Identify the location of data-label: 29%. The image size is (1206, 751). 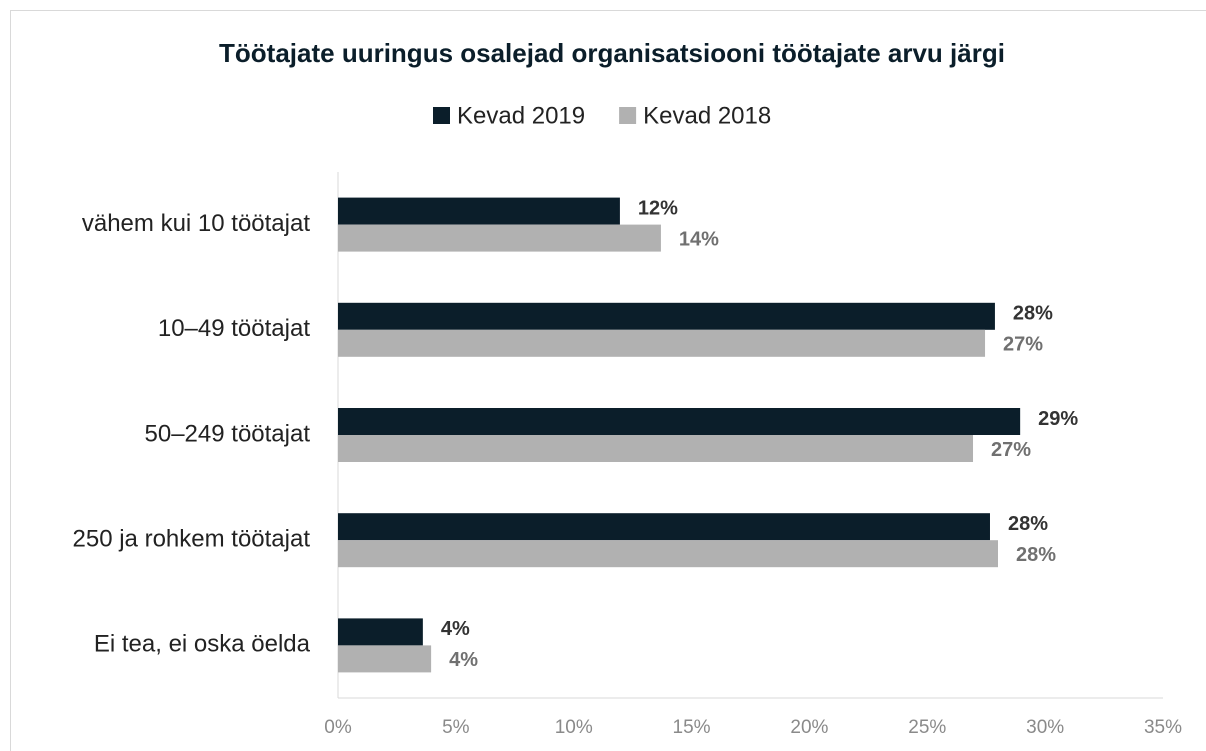
(1058, 419).